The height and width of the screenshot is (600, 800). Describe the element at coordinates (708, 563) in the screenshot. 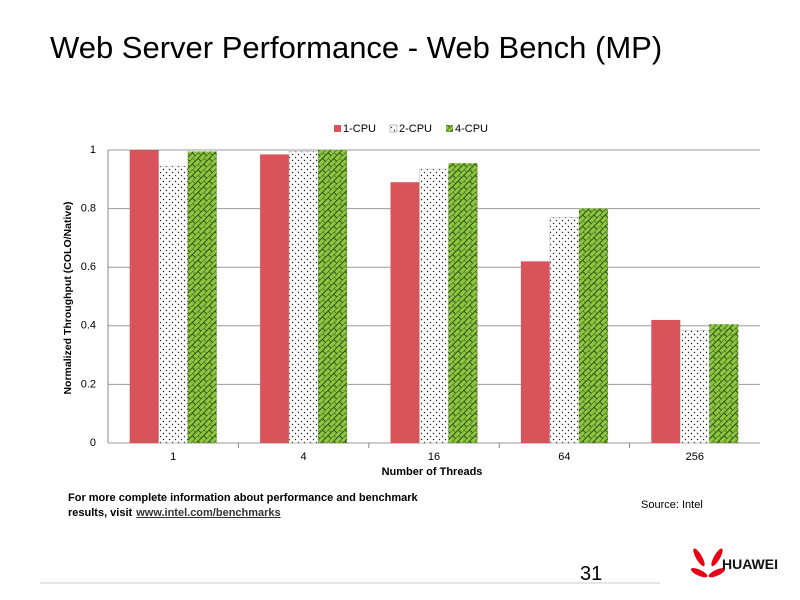

I see `logo-mark` at that location.